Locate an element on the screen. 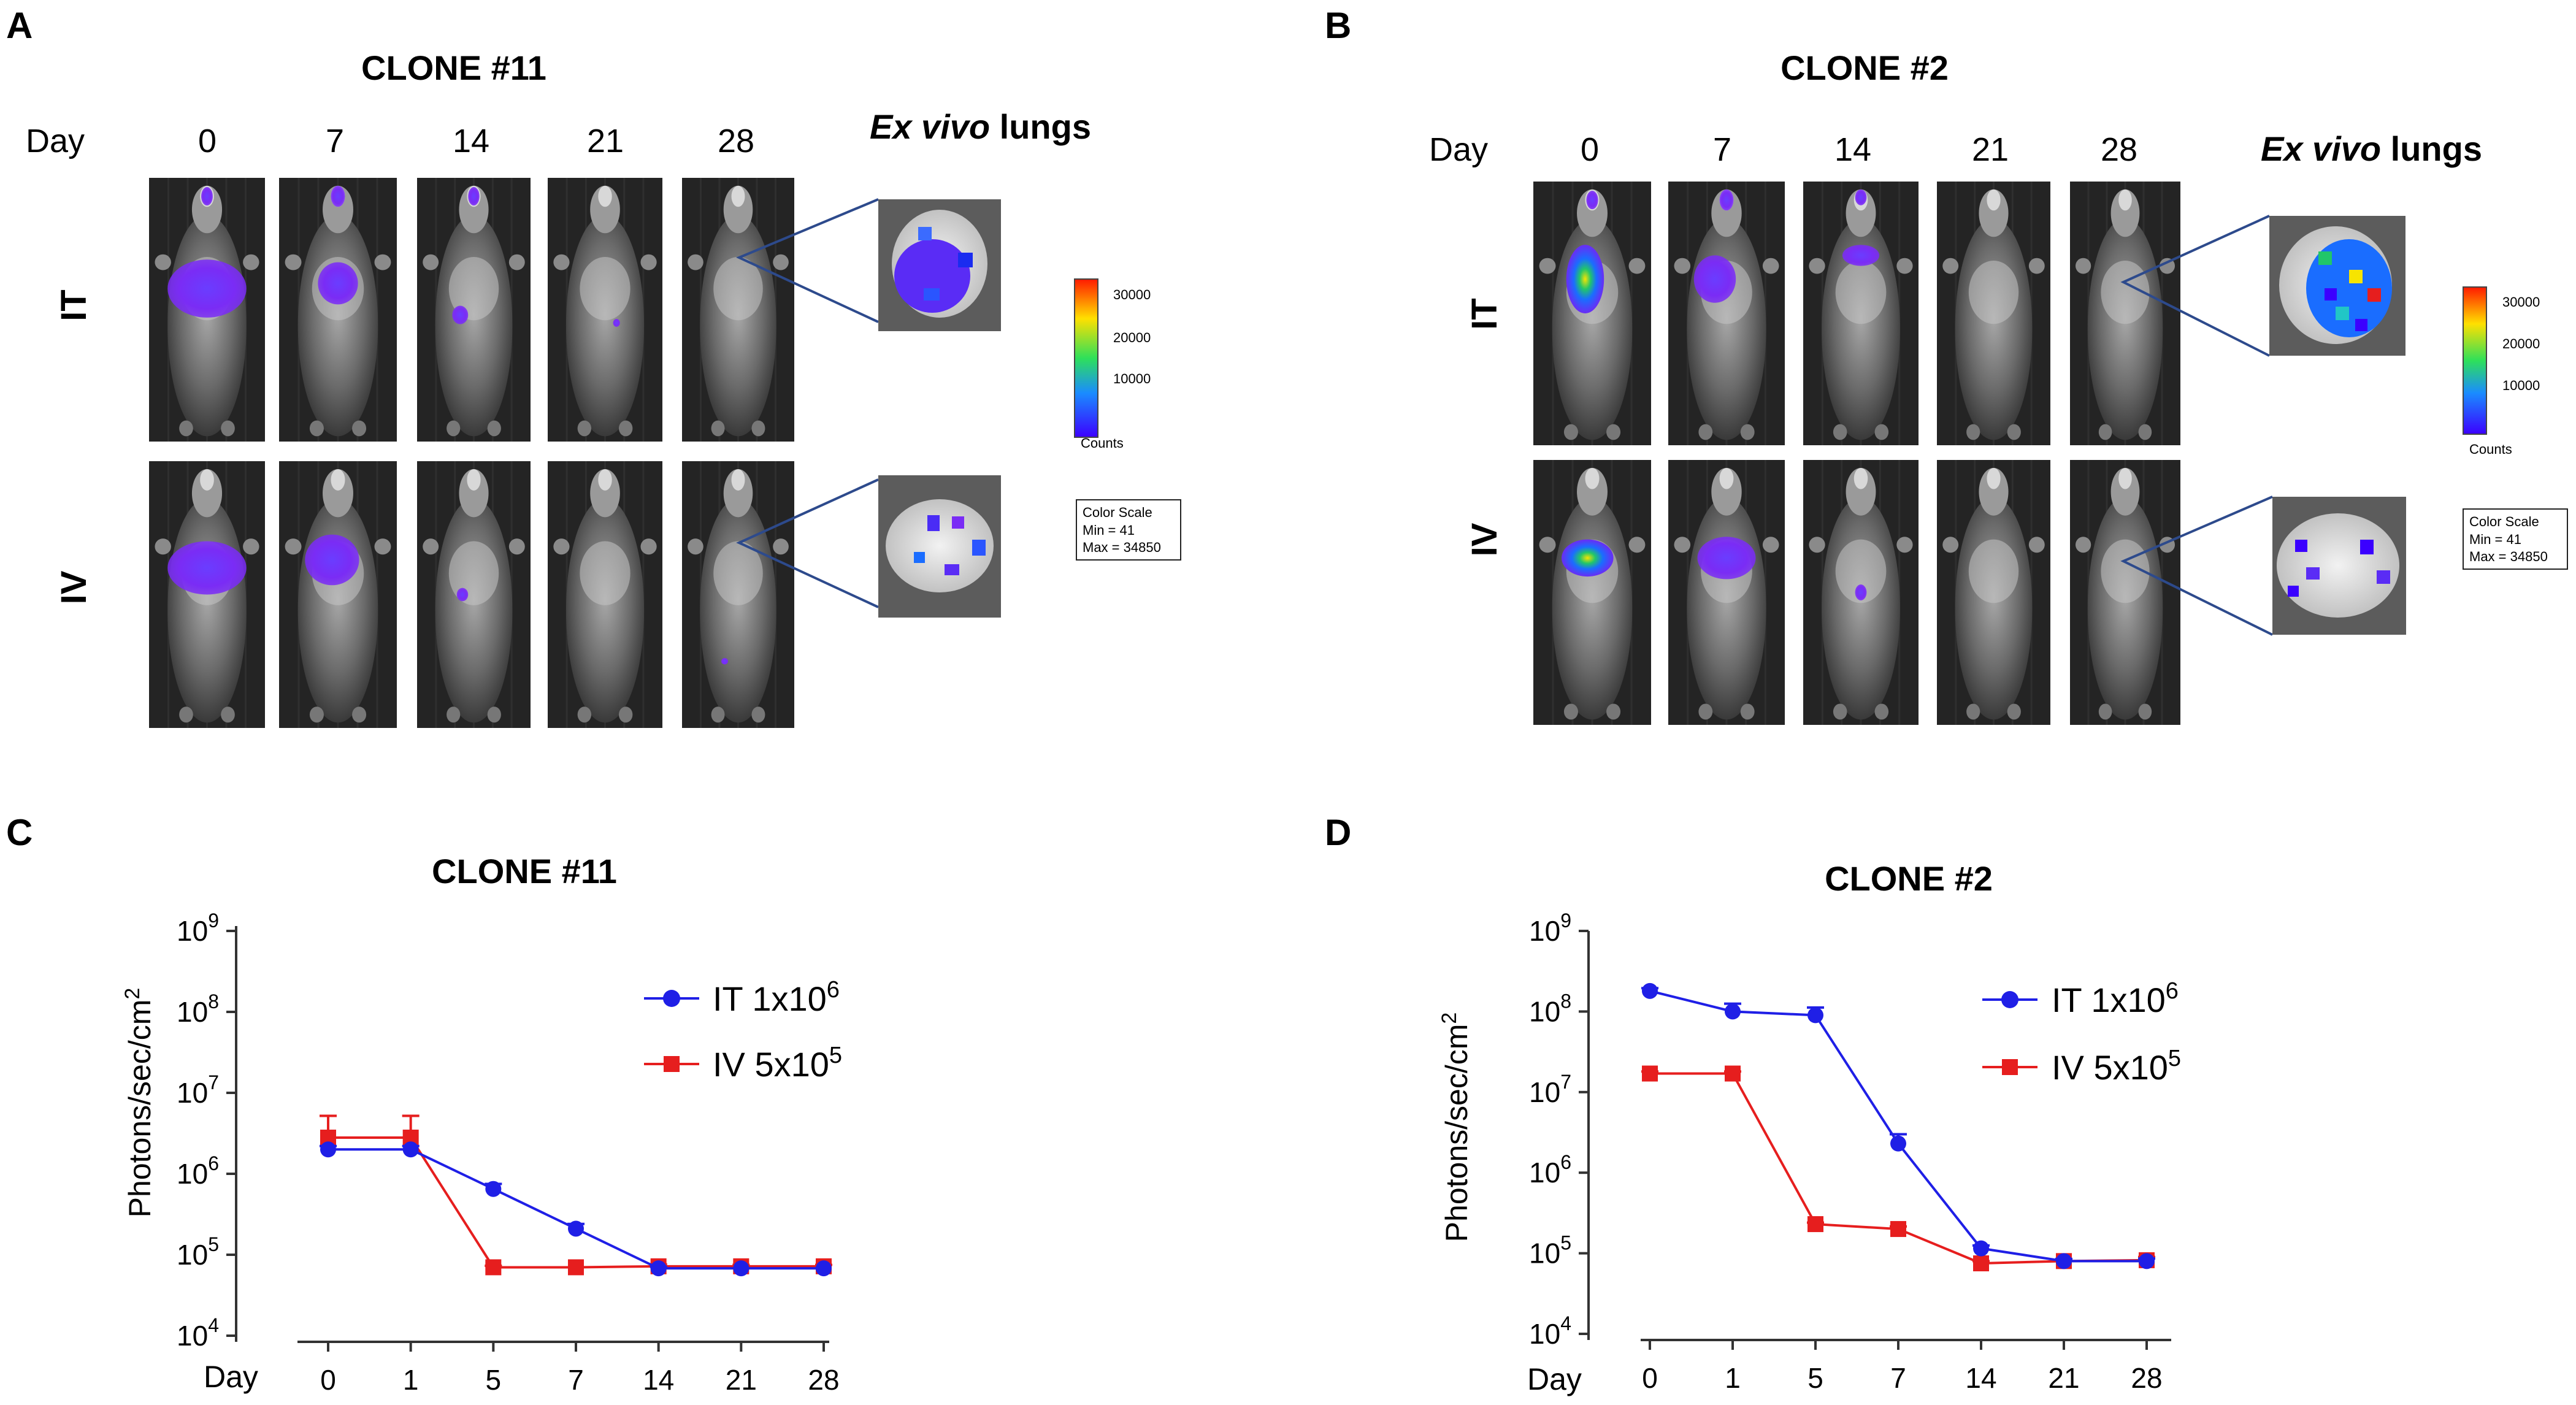 The width and height of the screenshot is (2576, 1405). panel-a-colorbar-tick-20000: 20000 is located at coordinates (1132, 338).